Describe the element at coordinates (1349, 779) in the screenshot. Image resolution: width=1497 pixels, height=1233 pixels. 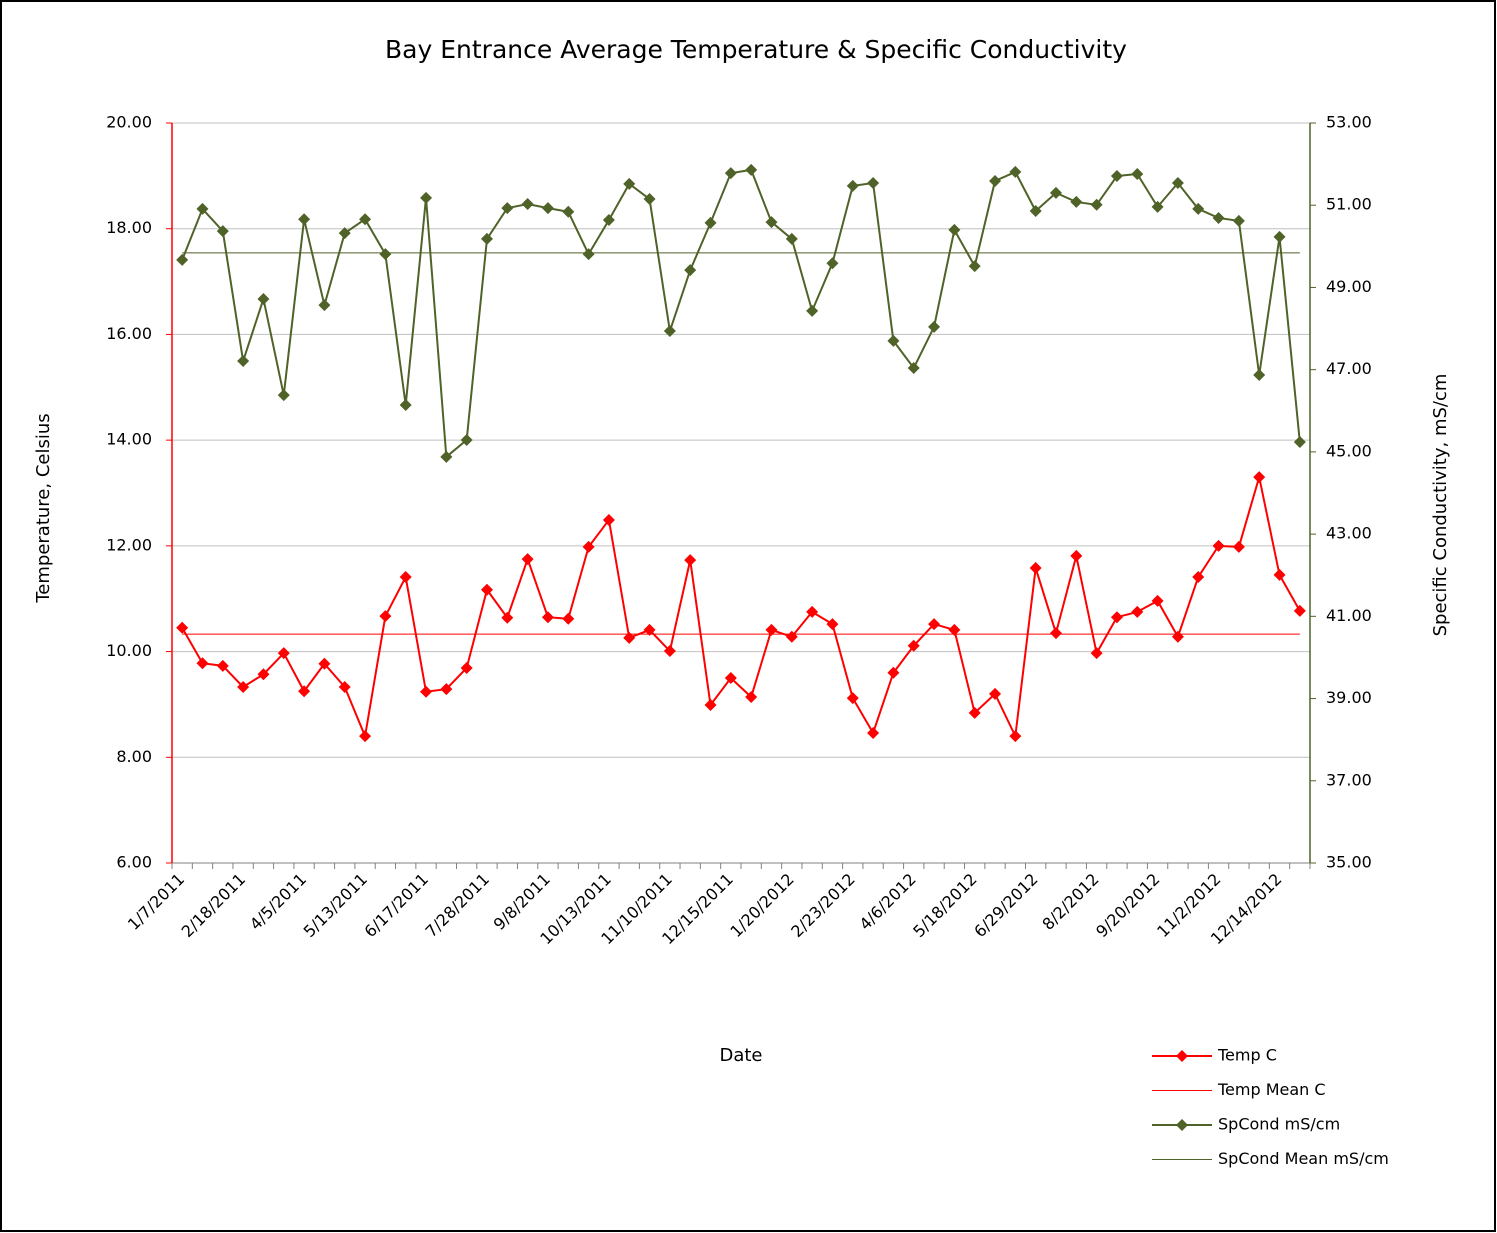
I see `y2-tick-label: 37.00` at that location.